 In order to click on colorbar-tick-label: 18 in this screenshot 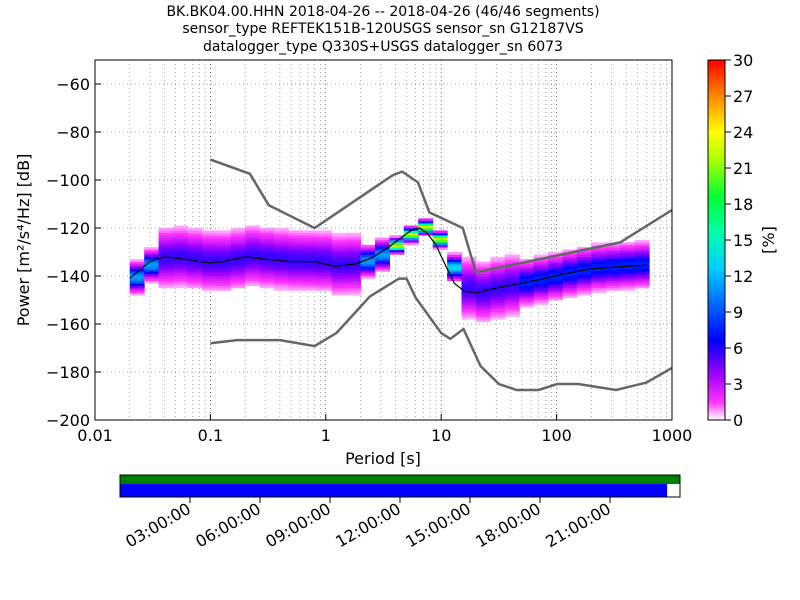, I will do `click(743, 204)`.